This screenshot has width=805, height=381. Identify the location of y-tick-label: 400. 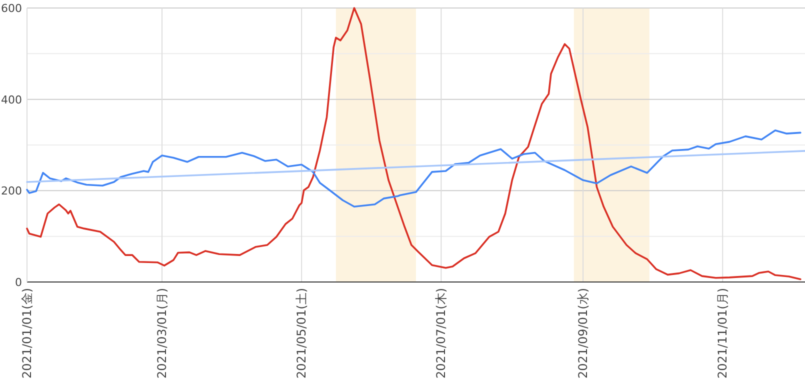
(11, 99).